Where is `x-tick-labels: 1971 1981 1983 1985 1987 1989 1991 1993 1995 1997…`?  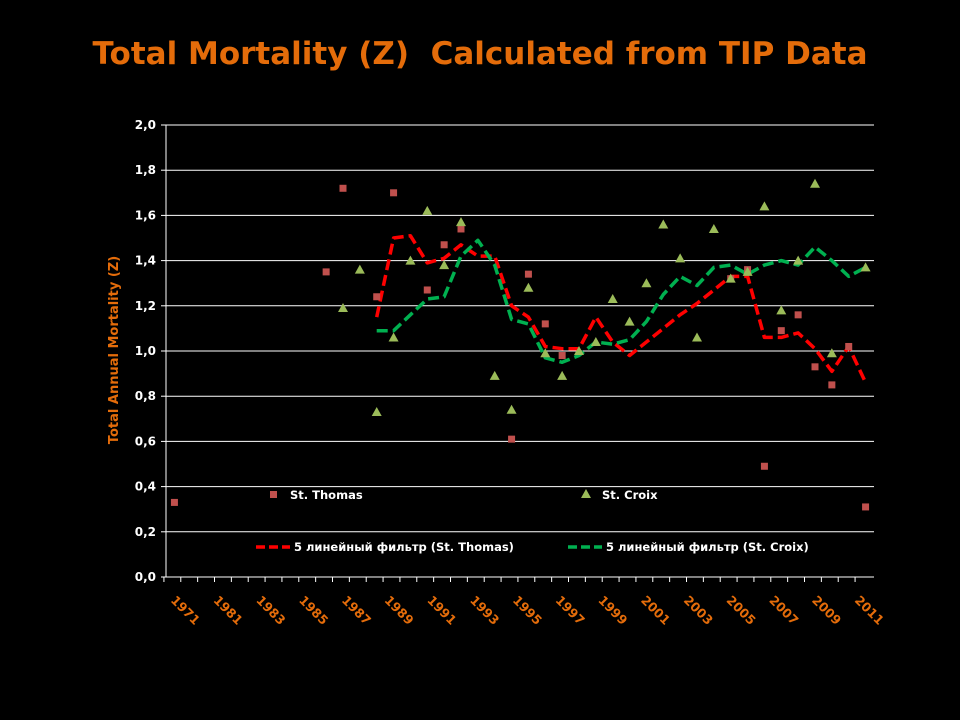 x-tick-labels: 1971 1981 1983 1985 1987 1989 1991 1993 1995 1997… is located at coordinates (527, 610).